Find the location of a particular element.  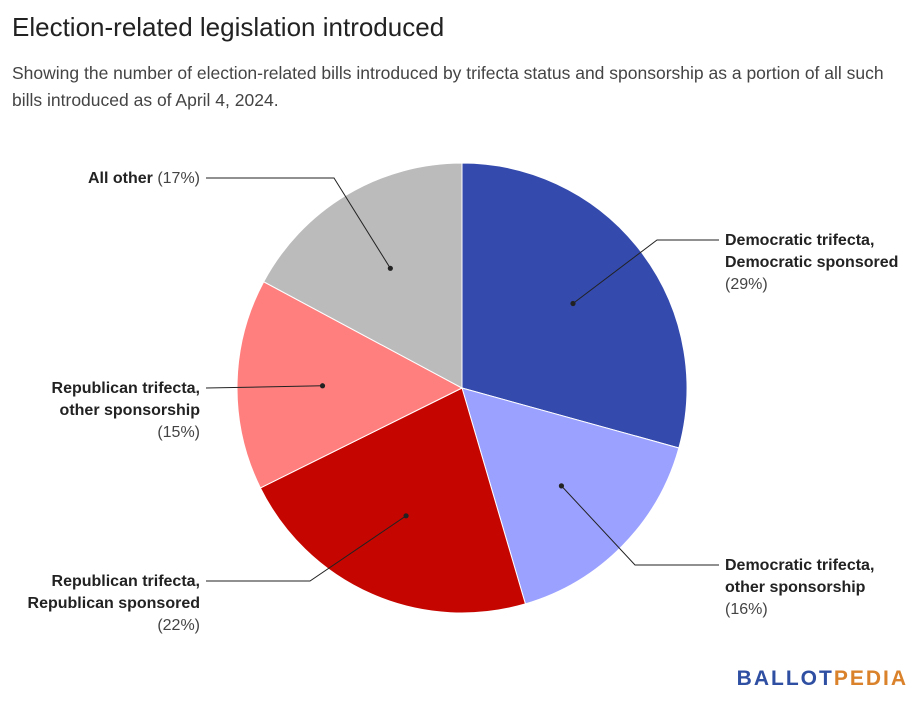

leader-line-rep-trifecta-rep-sponsored is located at coordinates (306, 548).